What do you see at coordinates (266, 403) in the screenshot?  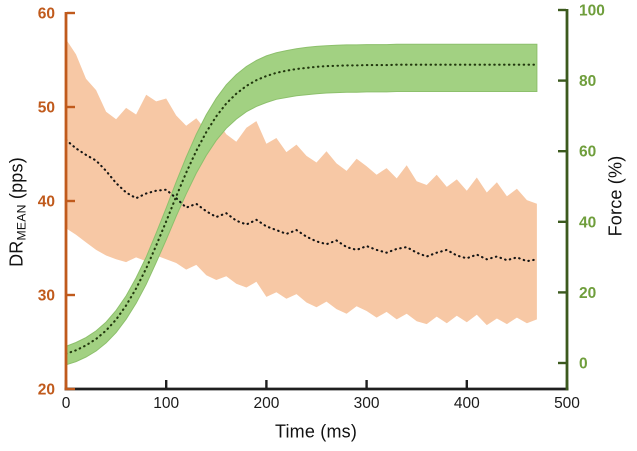 I see `x-tick-label: 200` at bounding box center [266, 403].